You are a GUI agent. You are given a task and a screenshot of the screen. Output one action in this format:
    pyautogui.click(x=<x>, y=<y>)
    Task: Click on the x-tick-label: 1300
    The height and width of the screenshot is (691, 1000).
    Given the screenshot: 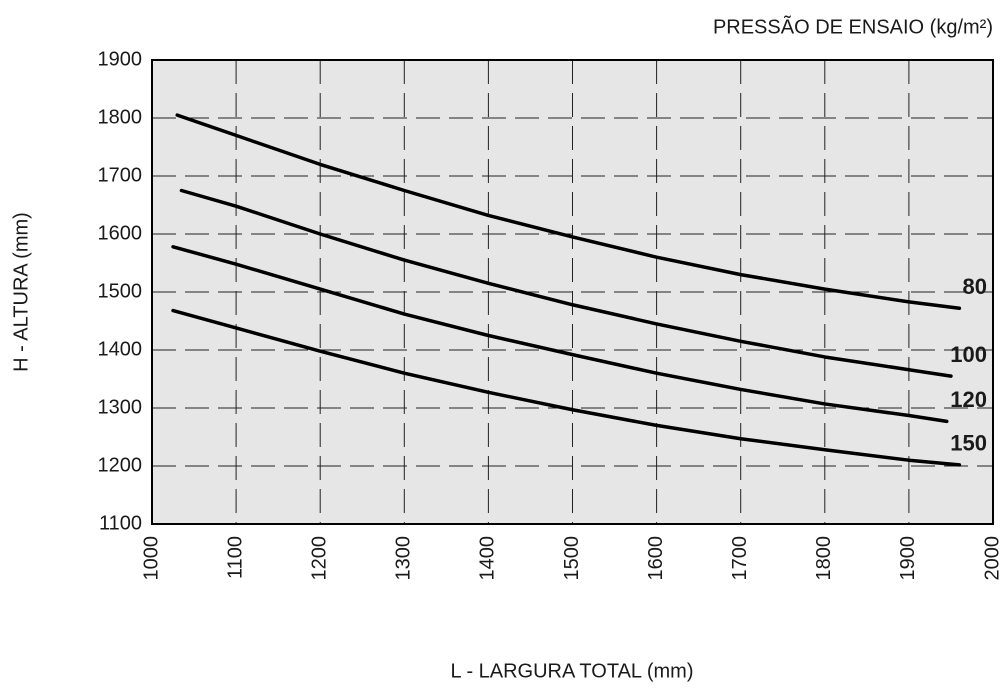 What is the action you would take?
    pyautogui.click(x=404, y=558)
    